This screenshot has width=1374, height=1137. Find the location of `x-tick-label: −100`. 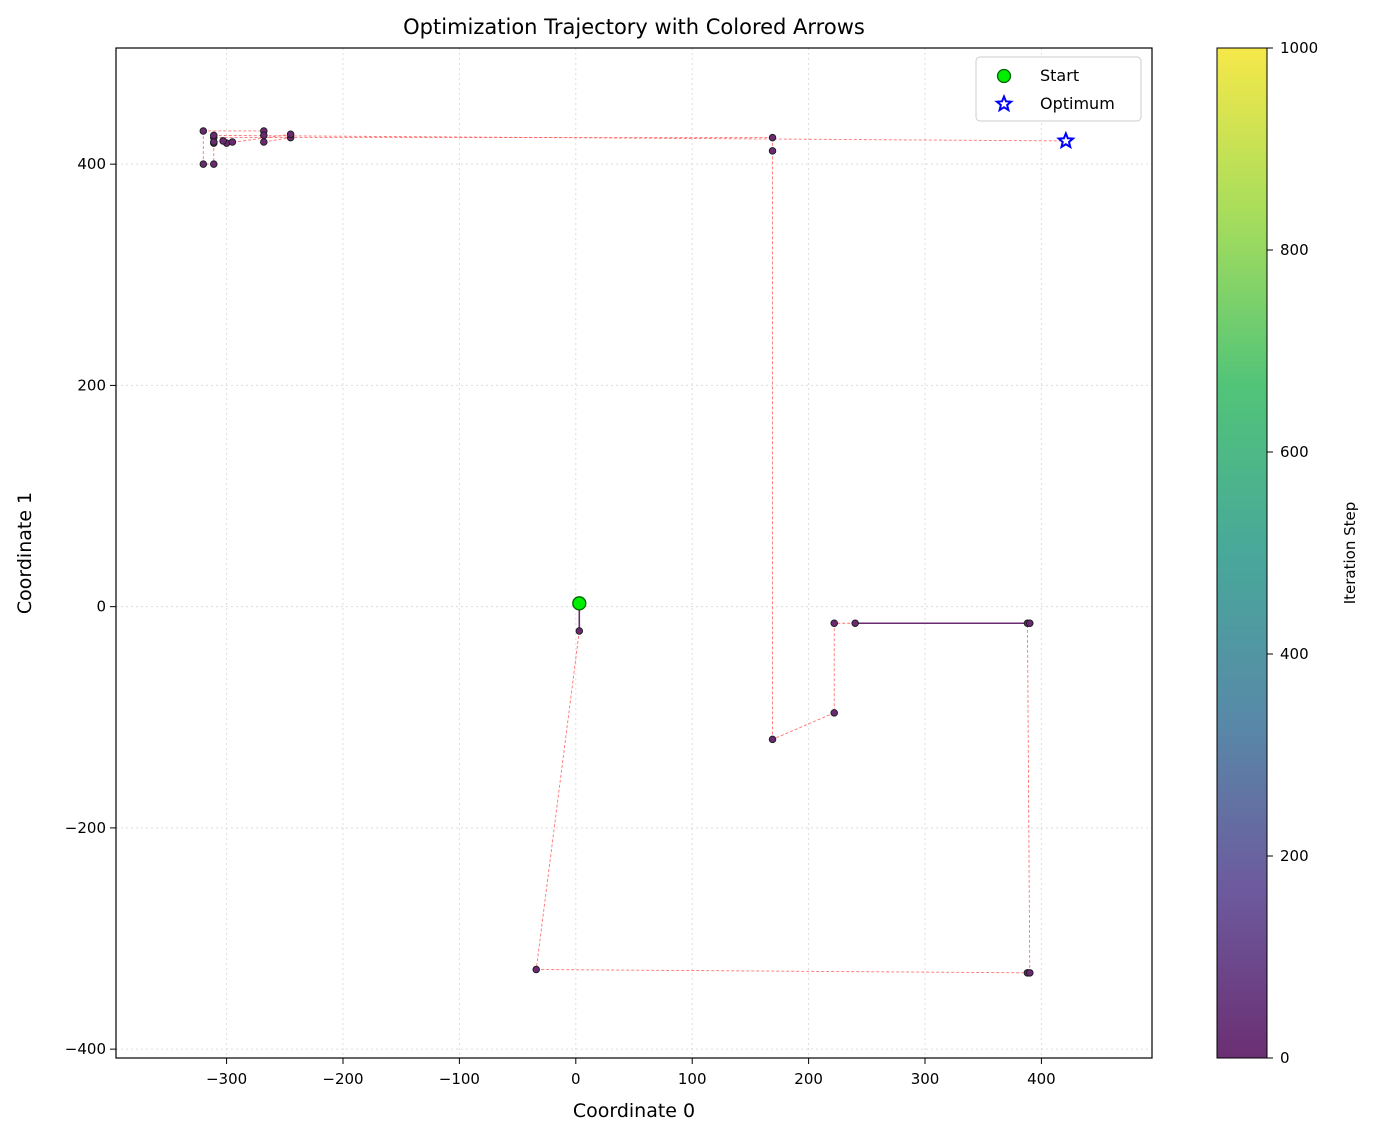

x-tick-label: −100 is located at coordinates (459, 1079).